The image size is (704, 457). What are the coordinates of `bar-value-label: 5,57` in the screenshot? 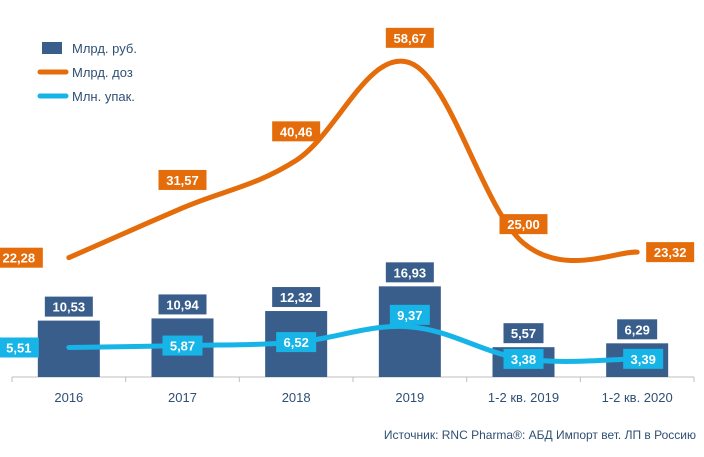 It's located at (523, 333).